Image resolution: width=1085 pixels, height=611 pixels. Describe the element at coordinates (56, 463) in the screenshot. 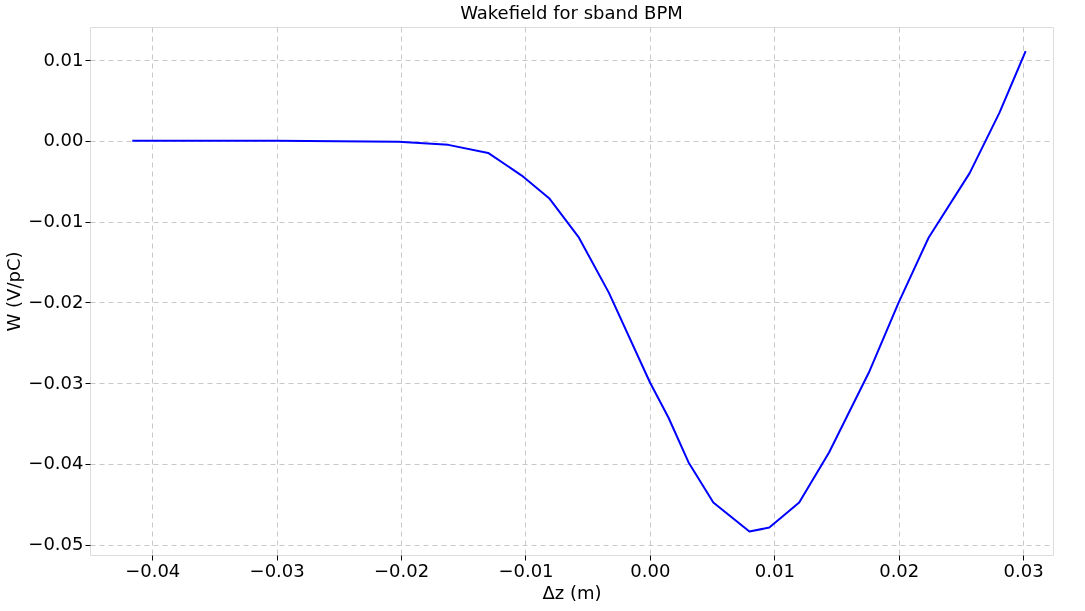

I see `y-tick-label: −0.04` at that location.